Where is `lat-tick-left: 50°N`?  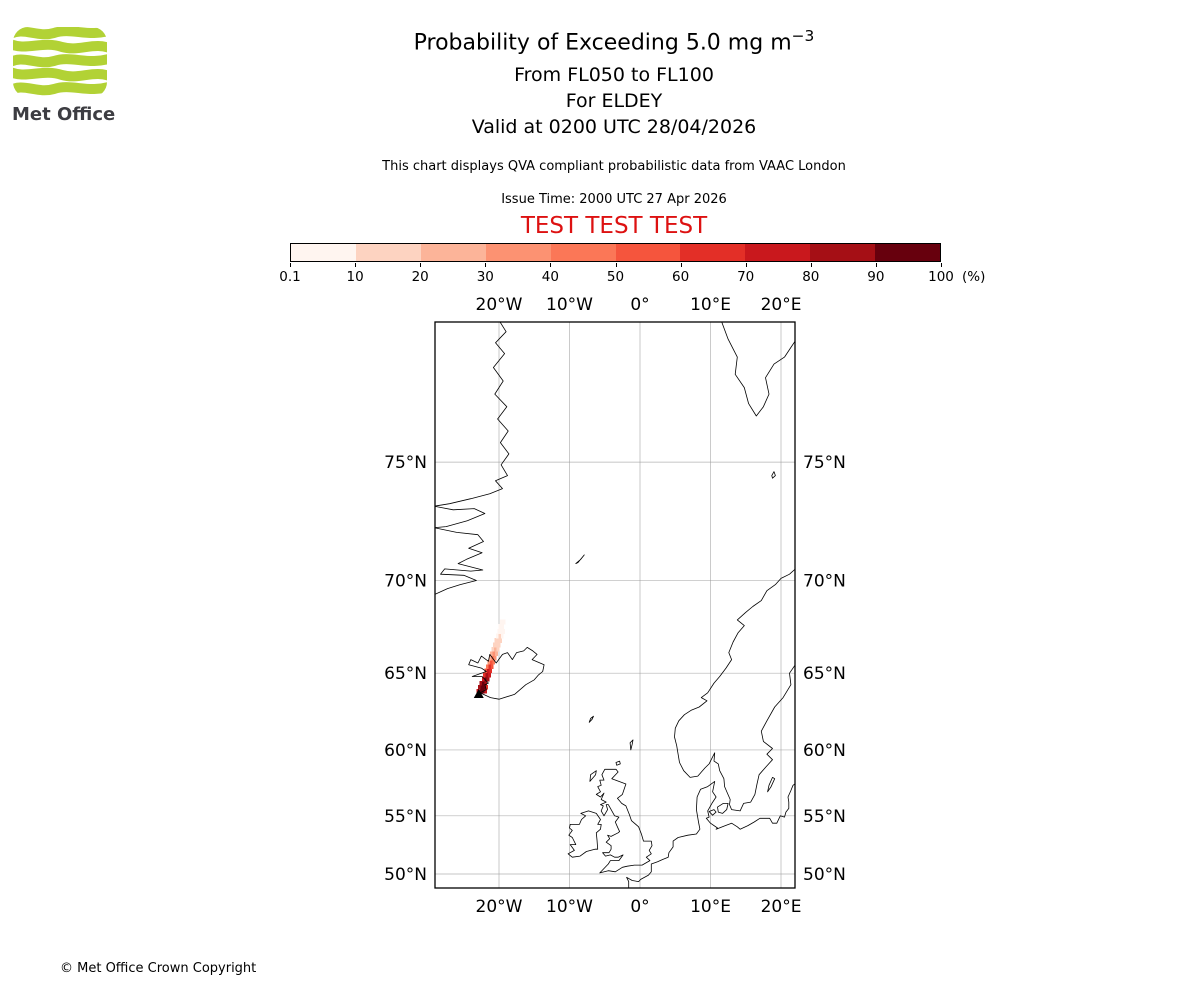 lat-tick-left: 50°N is located at coordinates (405, 875).